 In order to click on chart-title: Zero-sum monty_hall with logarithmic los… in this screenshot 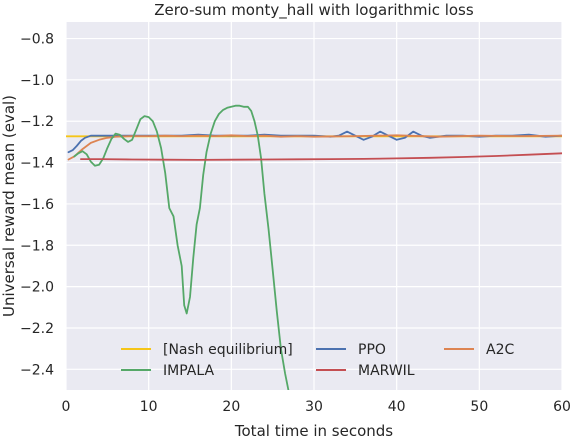, I will do `click(314, 10)`.